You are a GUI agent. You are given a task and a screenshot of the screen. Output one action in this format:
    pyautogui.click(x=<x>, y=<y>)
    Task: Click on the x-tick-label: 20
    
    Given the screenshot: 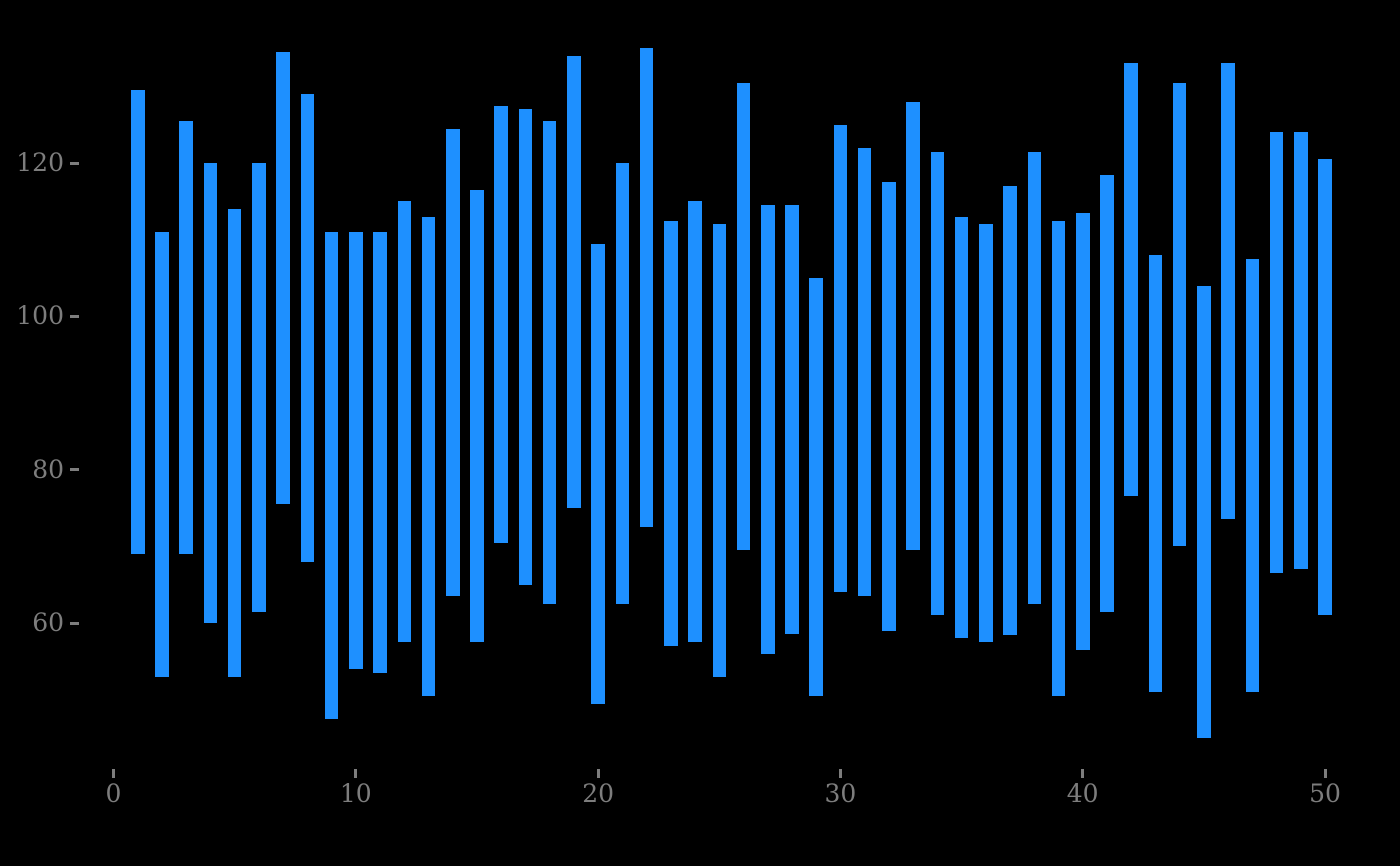 What is the action you would take?
    pyautogui.click(x=598, y=793)
    